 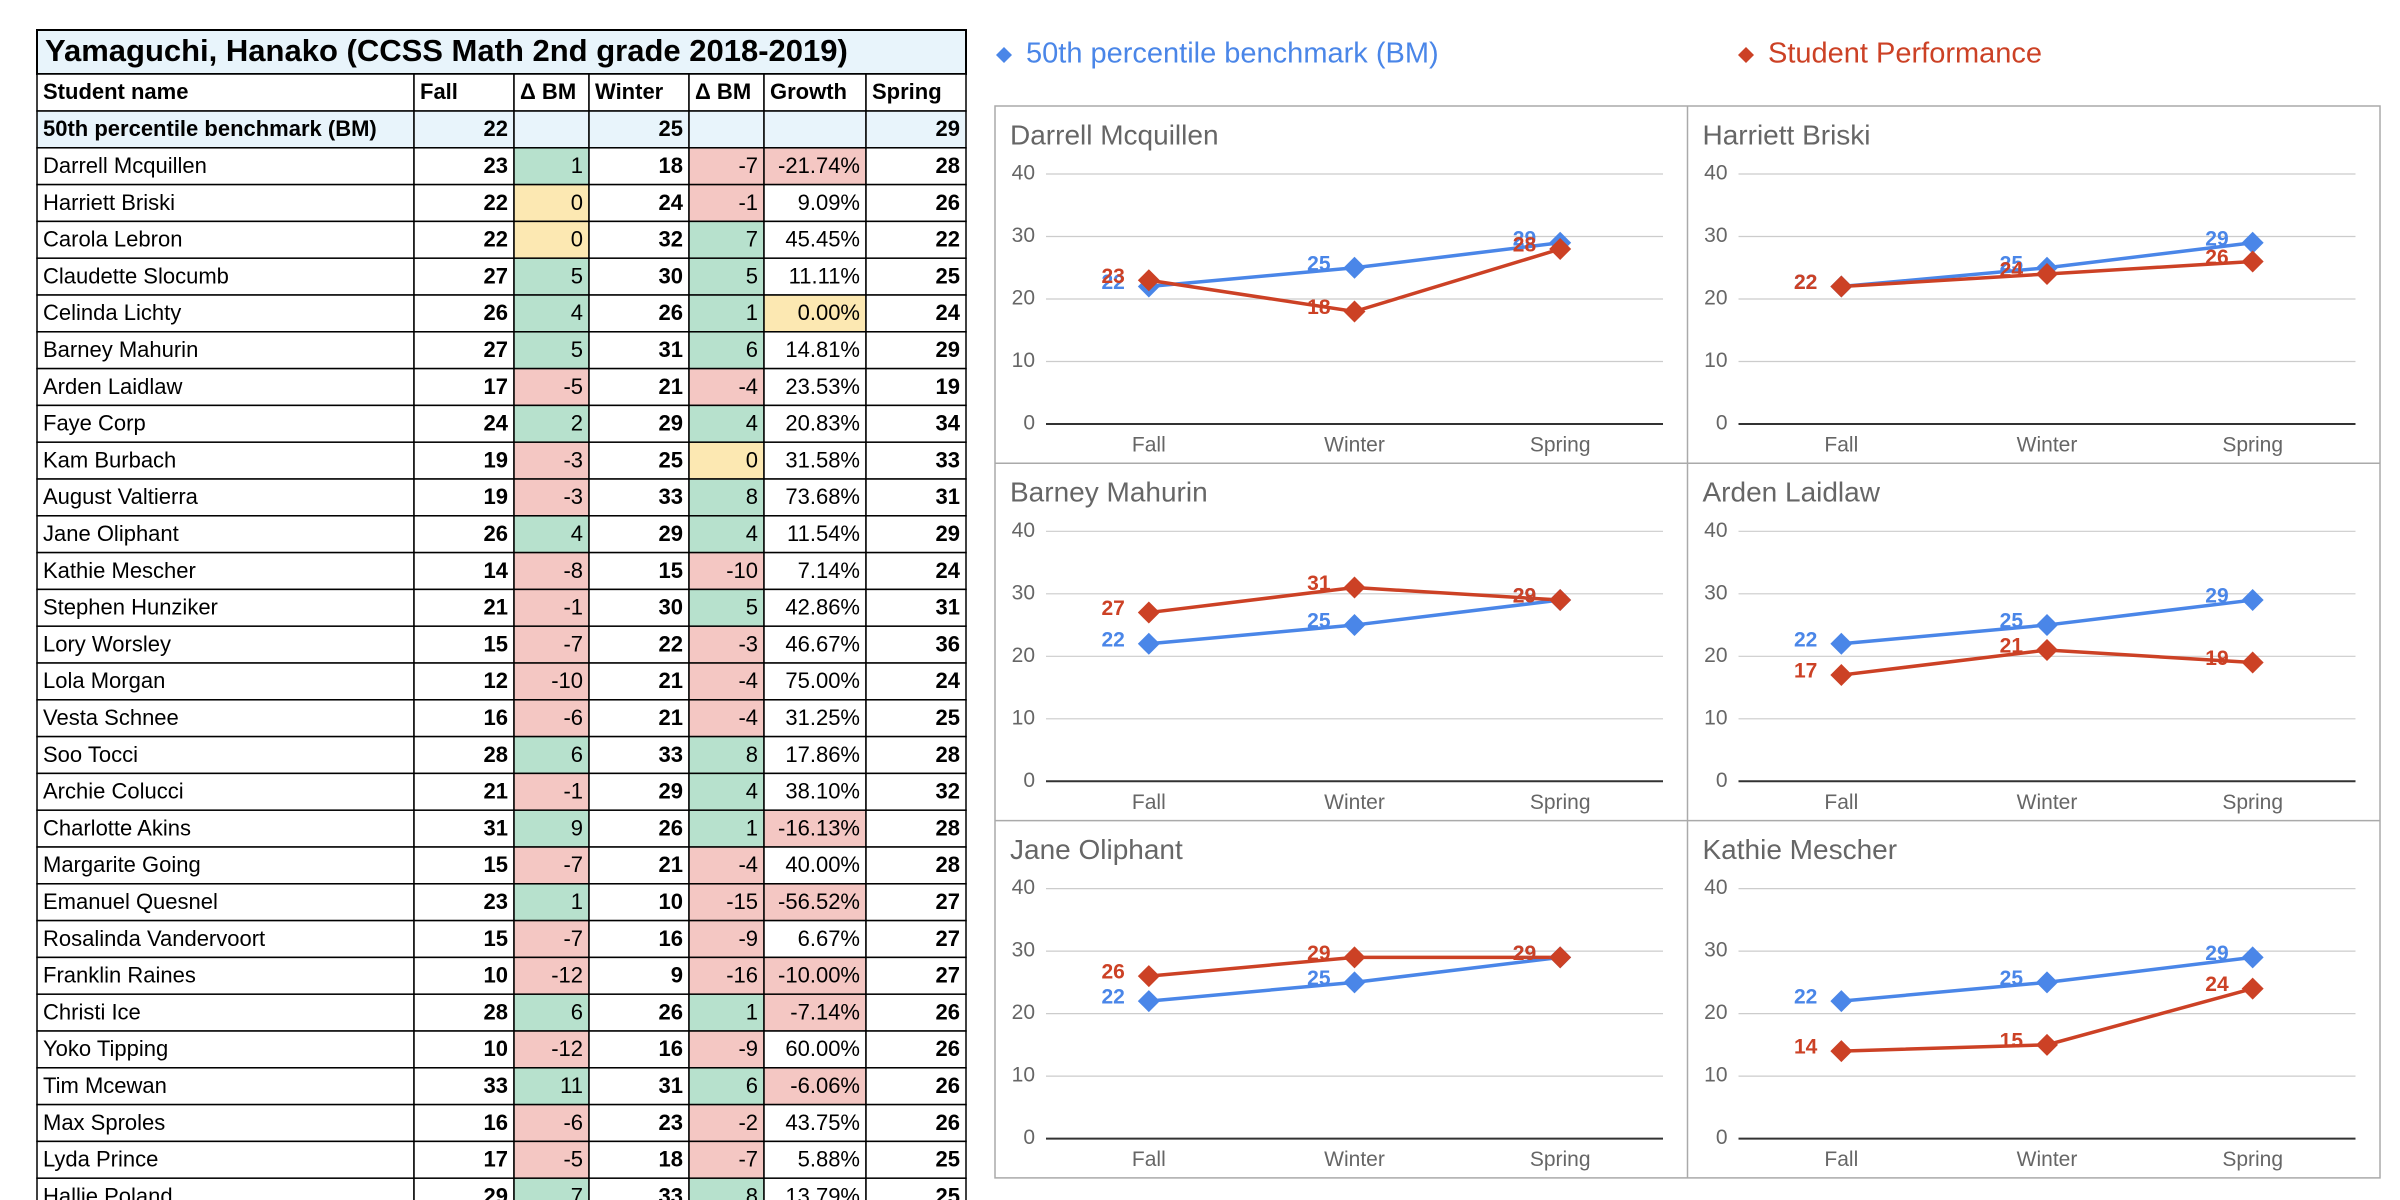 I want to click on data-label: 23, so click(x=1112, y=276).